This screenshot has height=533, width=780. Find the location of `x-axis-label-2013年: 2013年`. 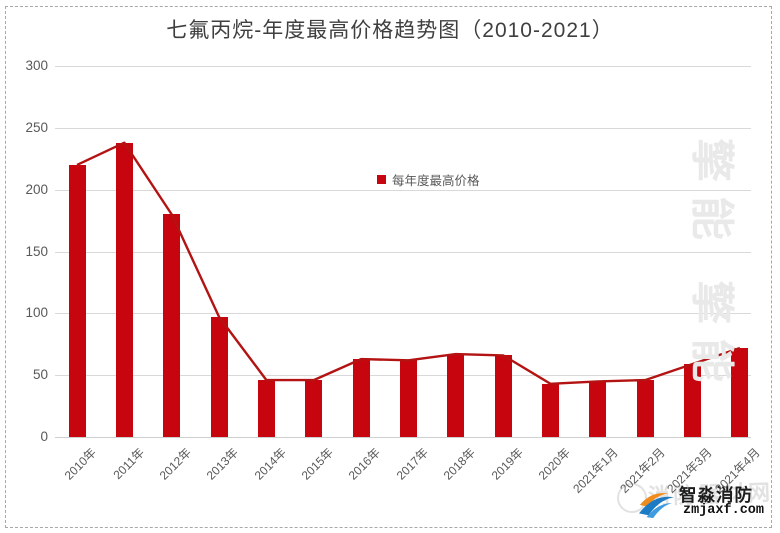

x-axis-label-2013年: 2013年 is located at coordinates (223, 464).